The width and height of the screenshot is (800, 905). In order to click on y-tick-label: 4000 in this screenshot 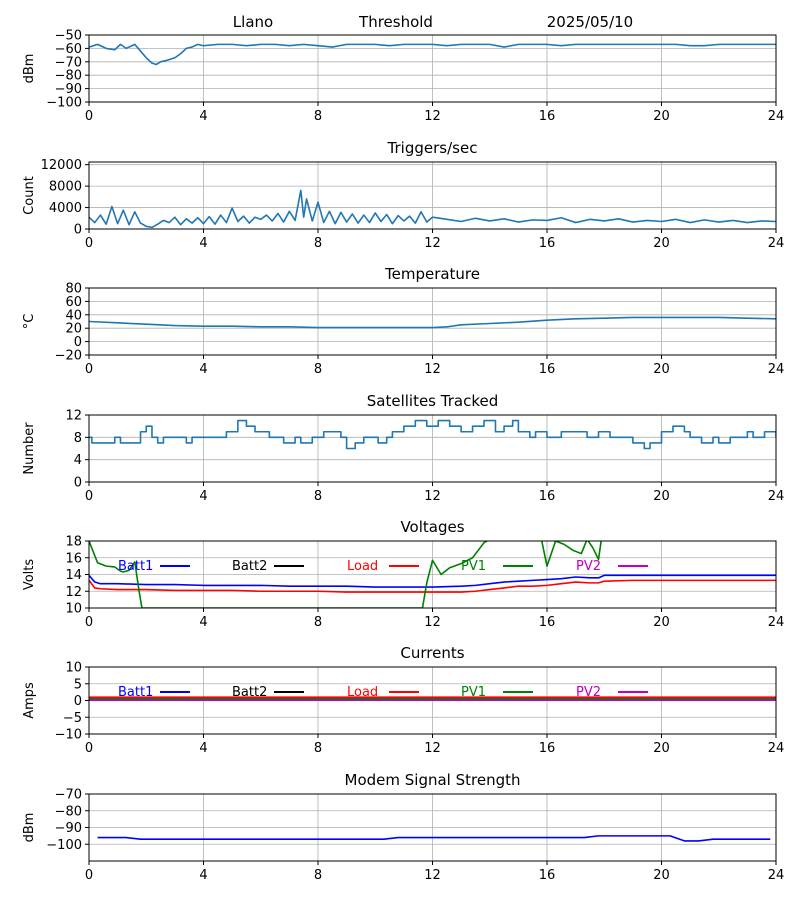, I will do `click(65, 208)`.